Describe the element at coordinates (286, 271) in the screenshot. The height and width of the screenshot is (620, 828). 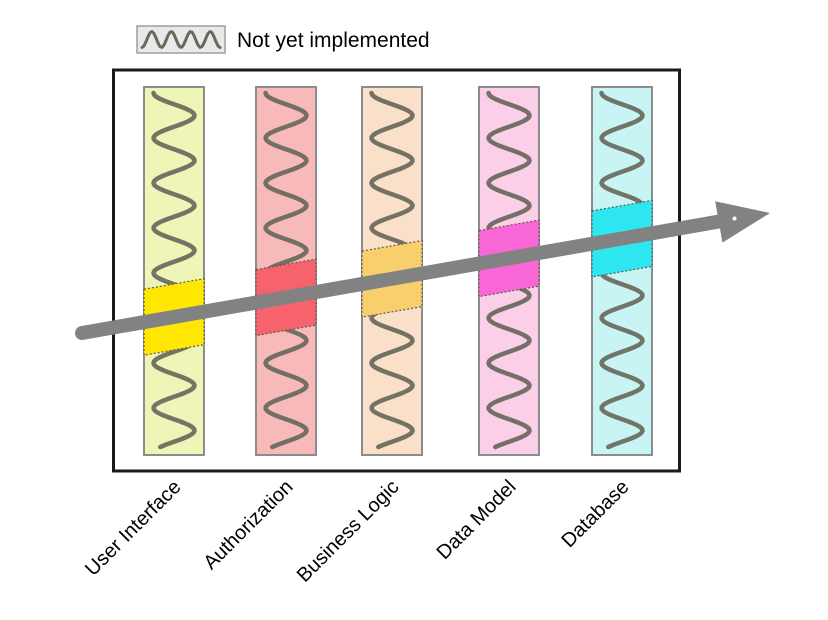
I see `layer-bar-authorization` at that location.